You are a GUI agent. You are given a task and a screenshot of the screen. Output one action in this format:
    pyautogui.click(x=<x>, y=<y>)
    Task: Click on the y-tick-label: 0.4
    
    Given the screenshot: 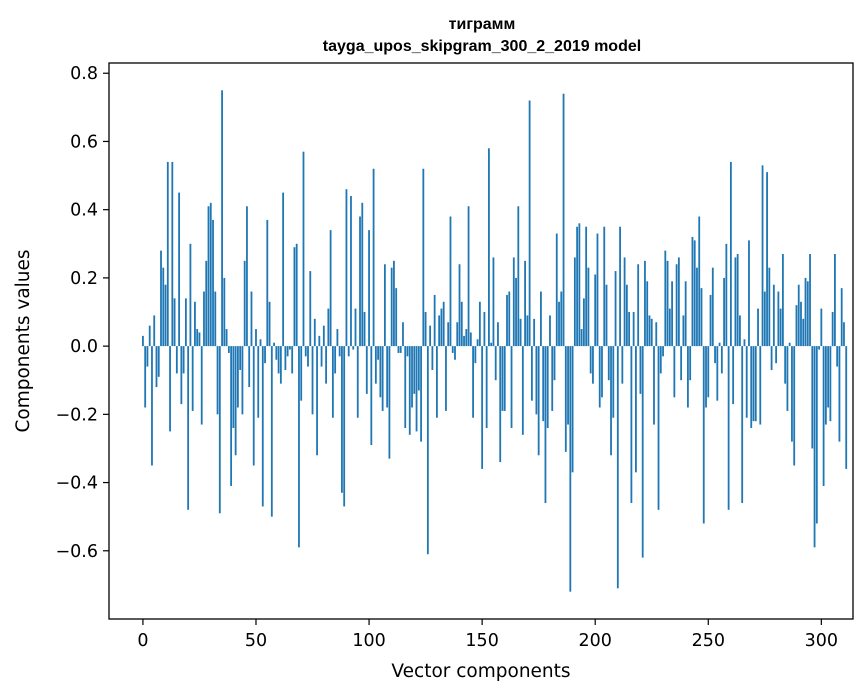 What is the action you would take?
    pyautogui.click(x=84, y=211)
    